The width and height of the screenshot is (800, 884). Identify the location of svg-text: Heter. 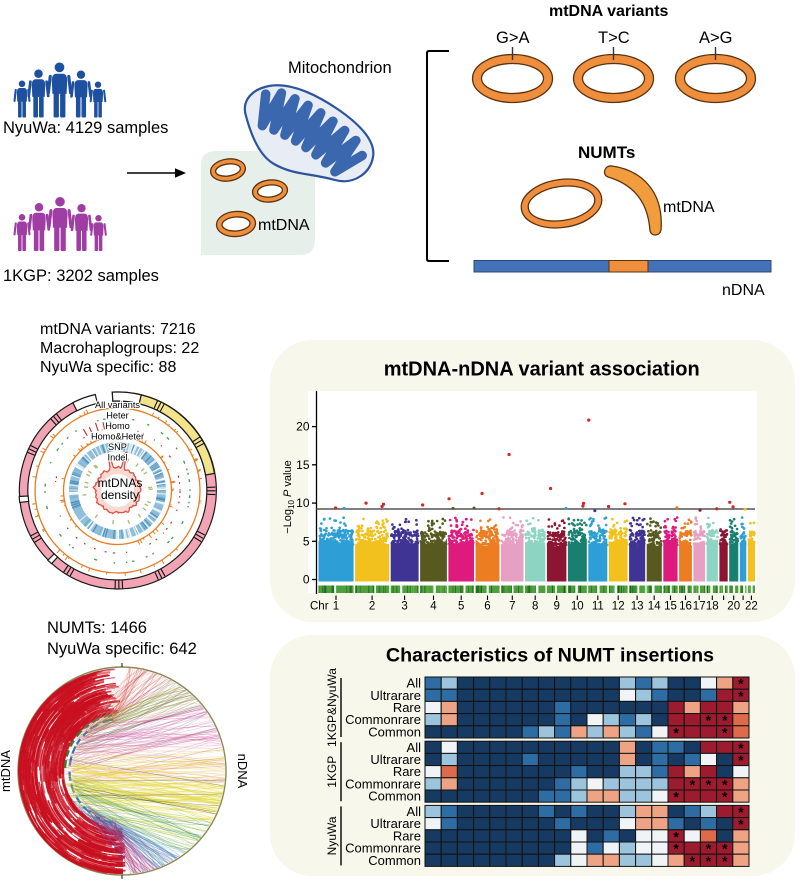
(117, 416).